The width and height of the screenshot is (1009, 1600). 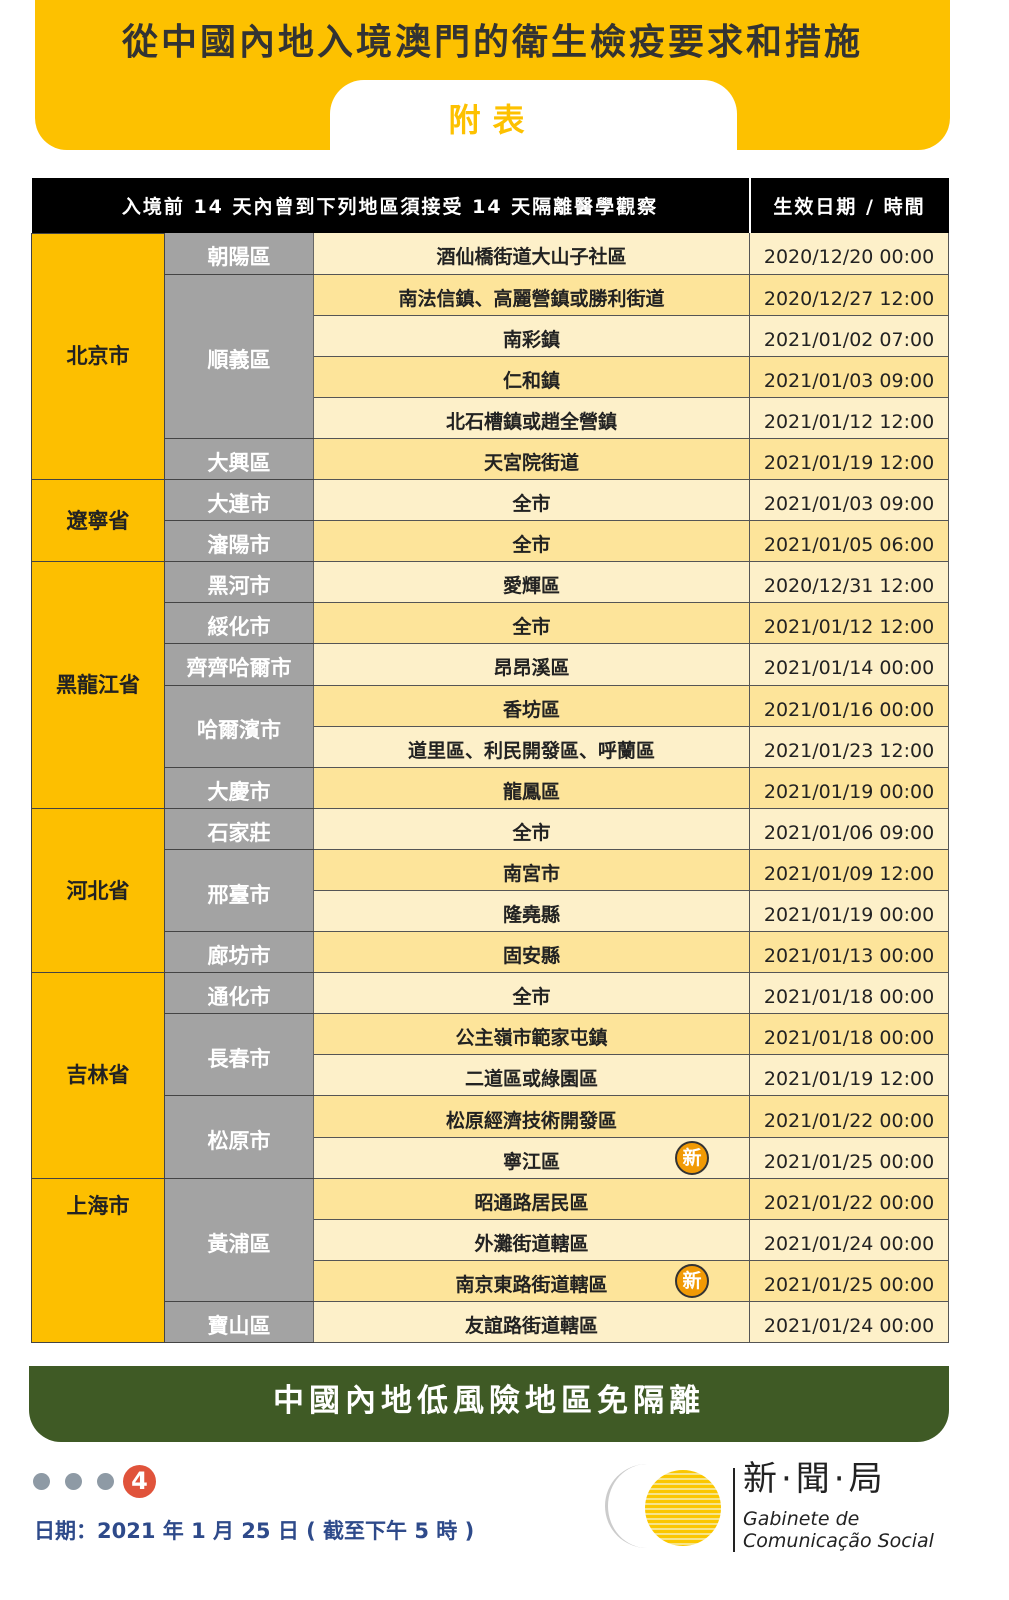 I want to click on area-cell: 昭通路居民區, so click(x=532, y=1199).